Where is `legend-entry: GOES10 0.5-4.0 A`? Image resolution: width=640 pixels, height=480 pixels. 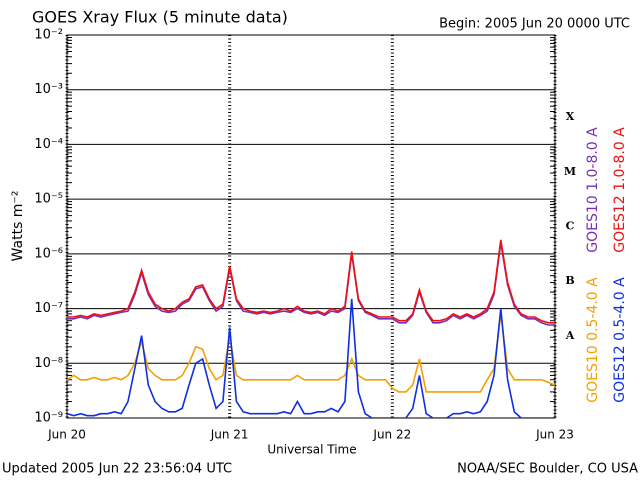
legend-entry: GOES10 0.5-4.0 A is located at coordinates (593, 340).